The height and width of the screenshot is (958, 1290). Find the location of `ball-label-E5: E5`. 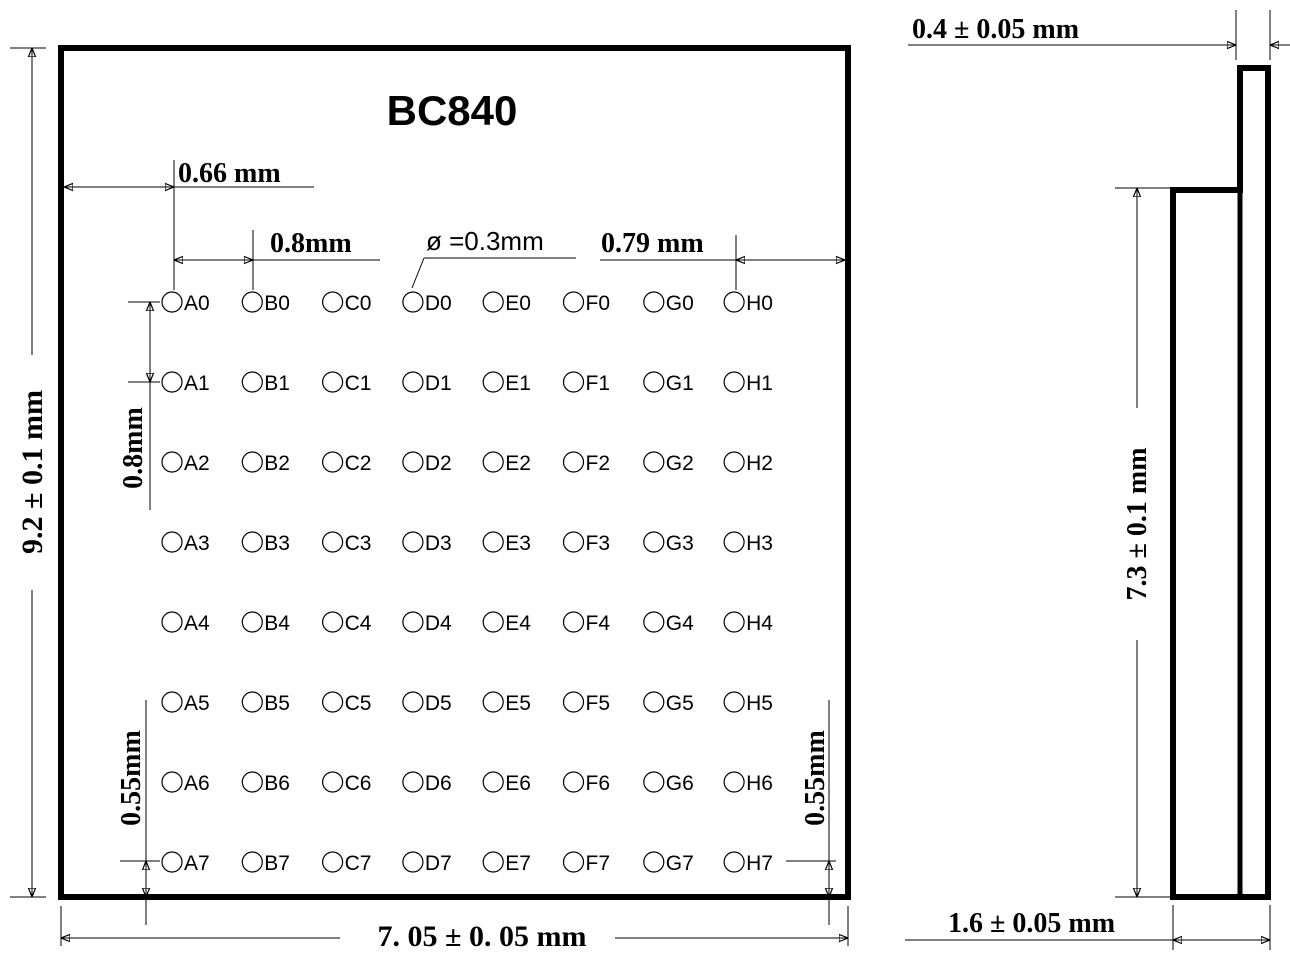

ball-label-E5: E5 is located at coordinates (518, 703).